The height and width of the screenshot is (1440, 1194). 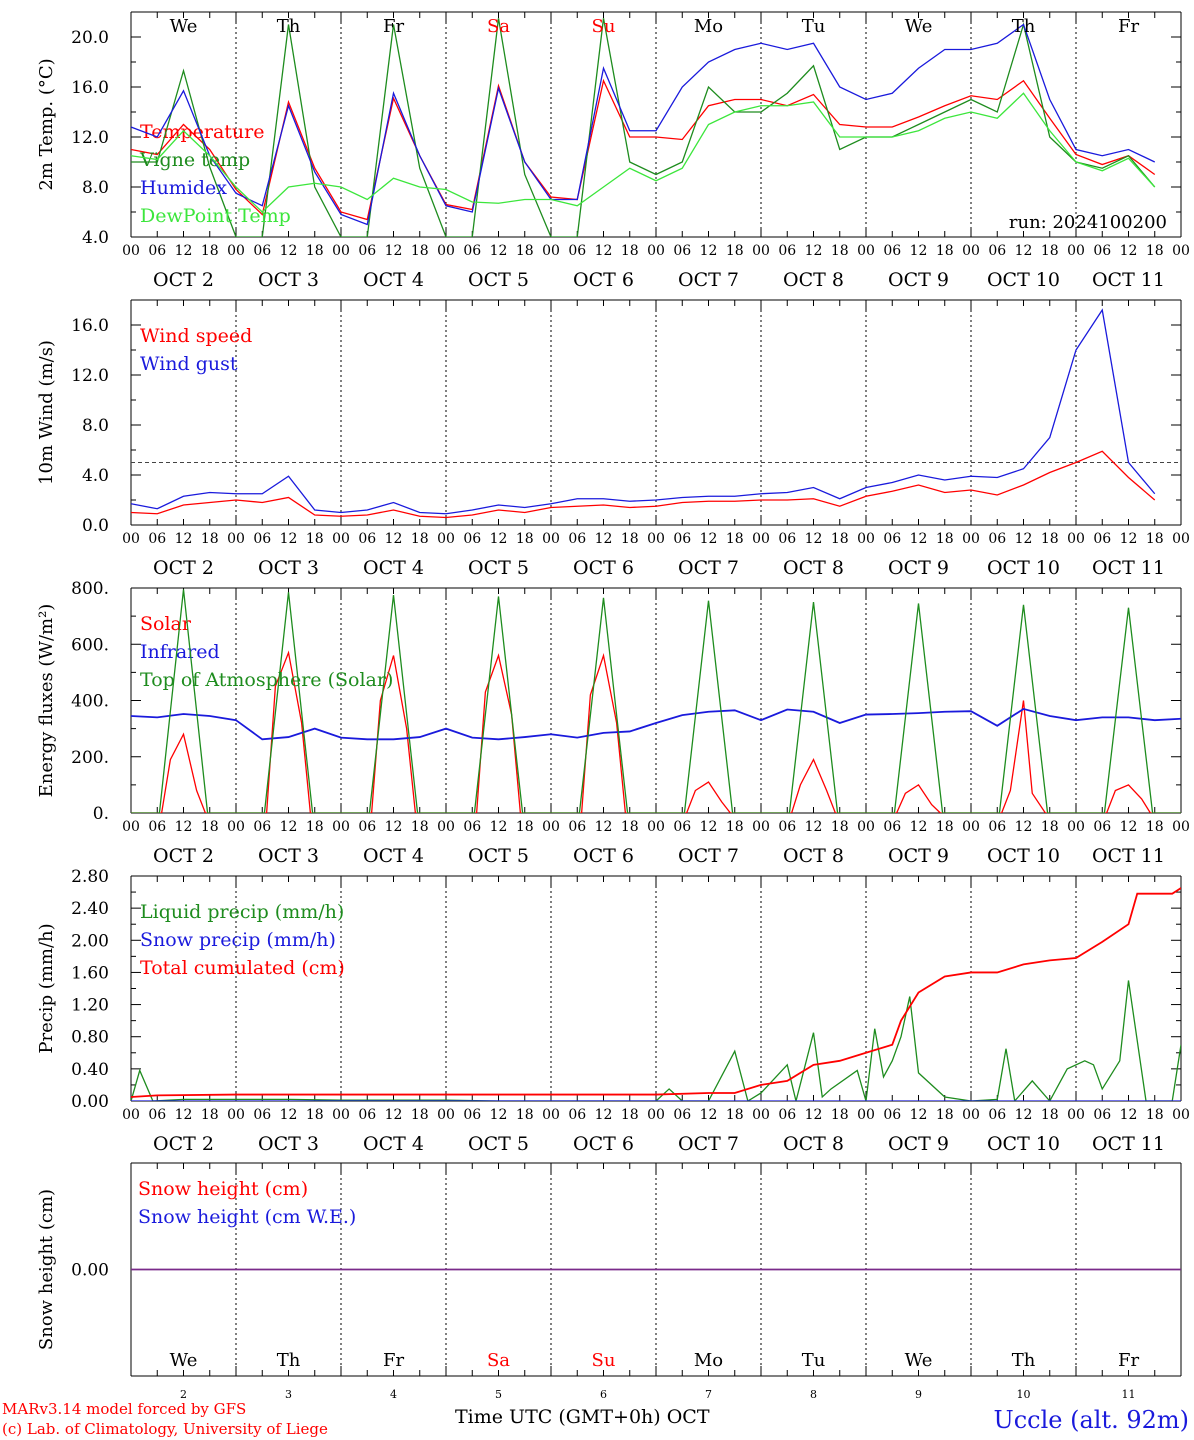 What do you see at coordinates (643, 411) in the screenshot?
I see `series-line-blue` at bounding box center [643, 411].